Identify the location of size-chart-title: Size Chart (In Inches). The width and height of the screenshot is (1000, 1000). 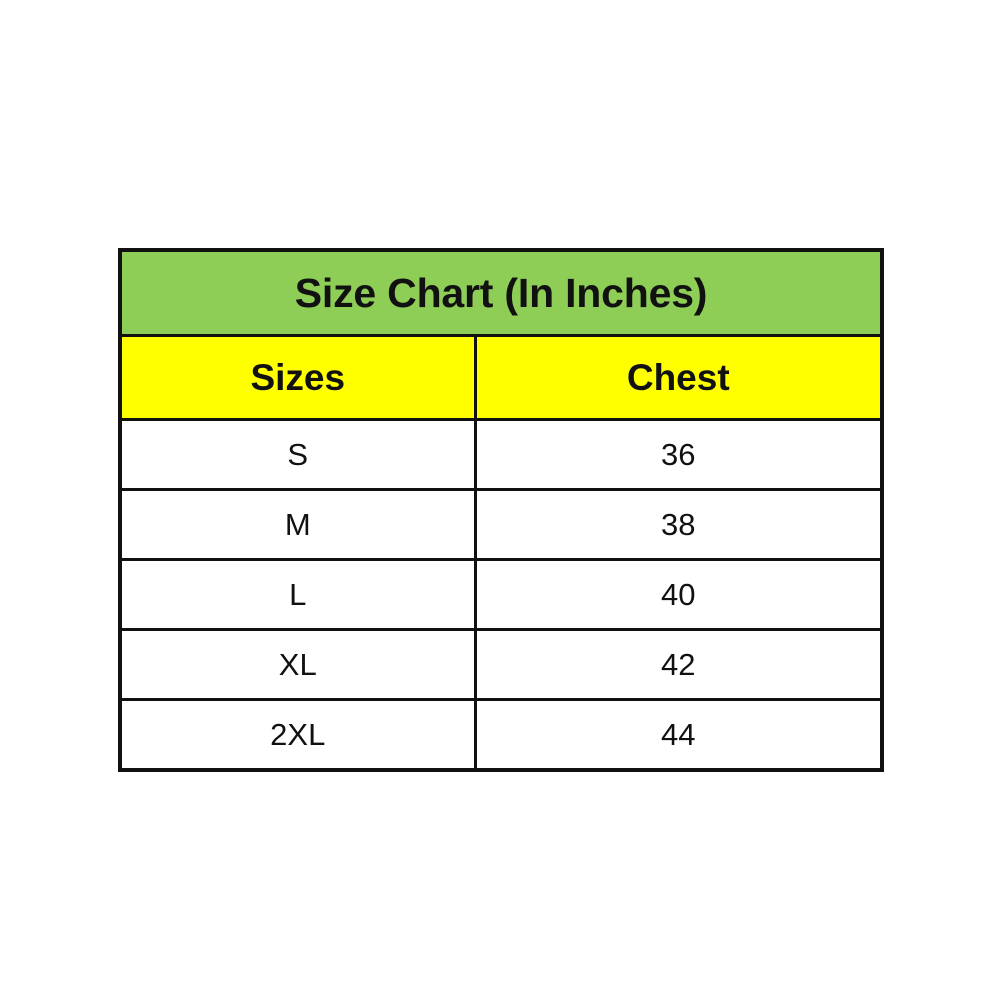
(501, 292).